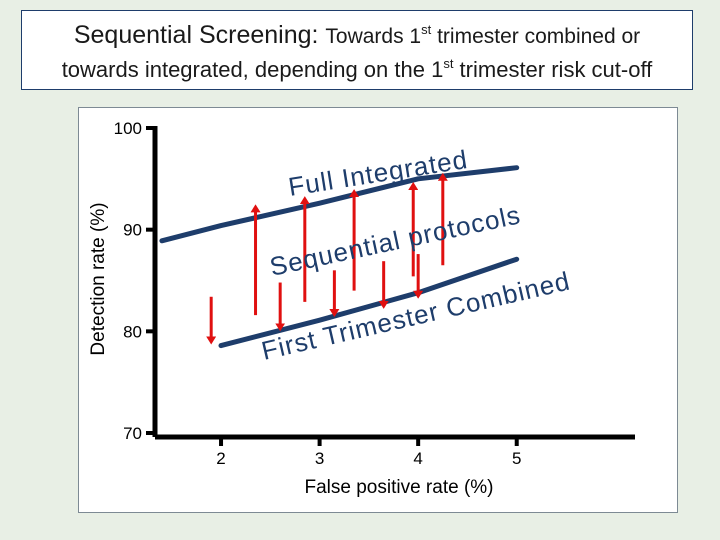  I want to click on y-tick-label: 70, so click(132, 433).